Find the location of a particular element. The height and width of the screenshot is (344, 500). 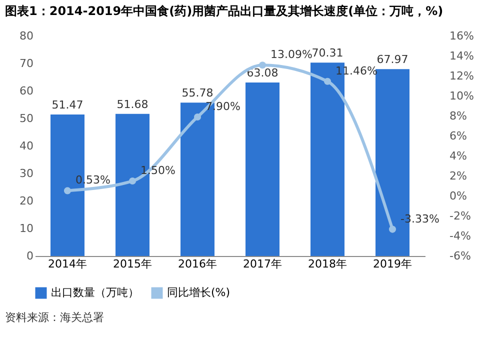

y2-tick-label: 6% is located at coordinates (458, 136).